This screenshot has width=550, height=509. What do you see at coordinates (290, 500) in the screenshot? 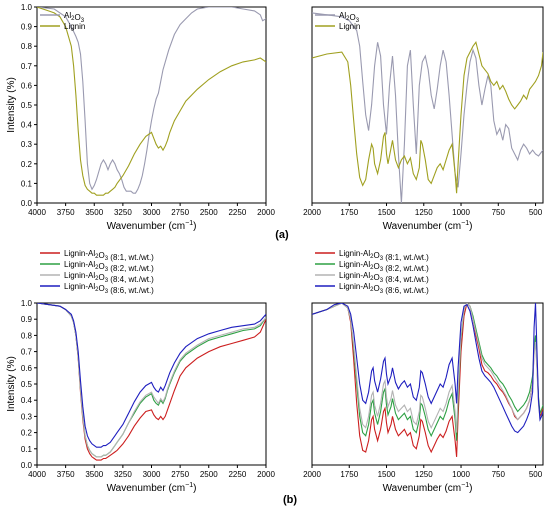
I see `panel-label-b: (b)` at bounding box center [290, 500].